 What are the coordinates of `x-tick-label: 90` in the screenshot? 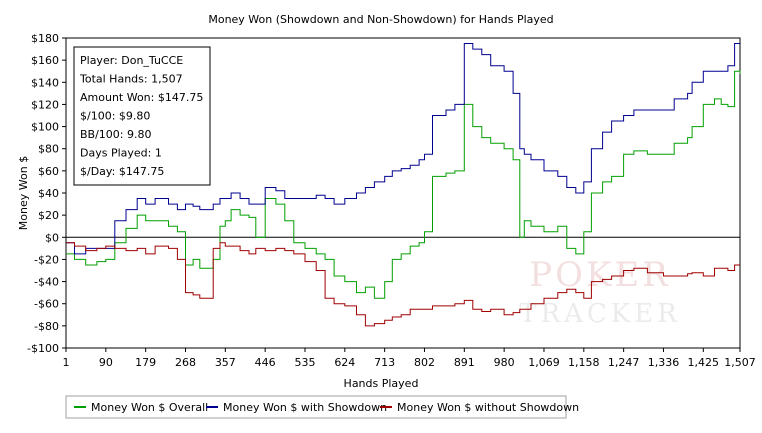 It's located at (106, 362).